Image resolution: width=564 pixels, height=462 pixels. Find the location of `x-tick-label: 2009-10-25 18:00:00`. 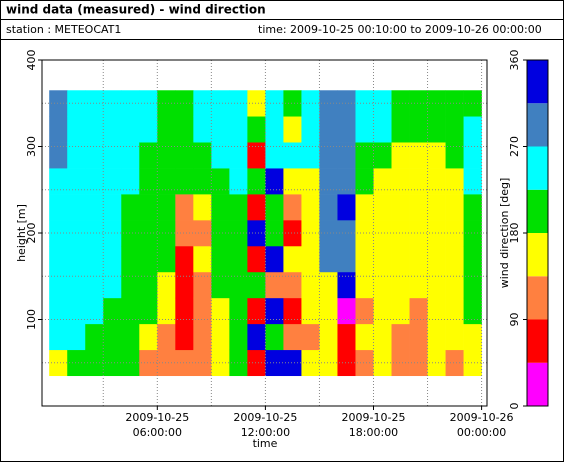

x-tick-label: 2009-10-25 18:00:00 is located at coordinates (374, 425).